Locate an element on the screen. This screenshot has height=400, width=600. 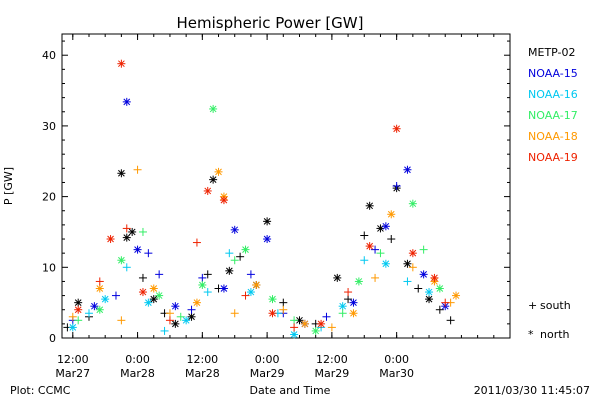
marker-legend-symbol: + is located at coordinates (532, 305).